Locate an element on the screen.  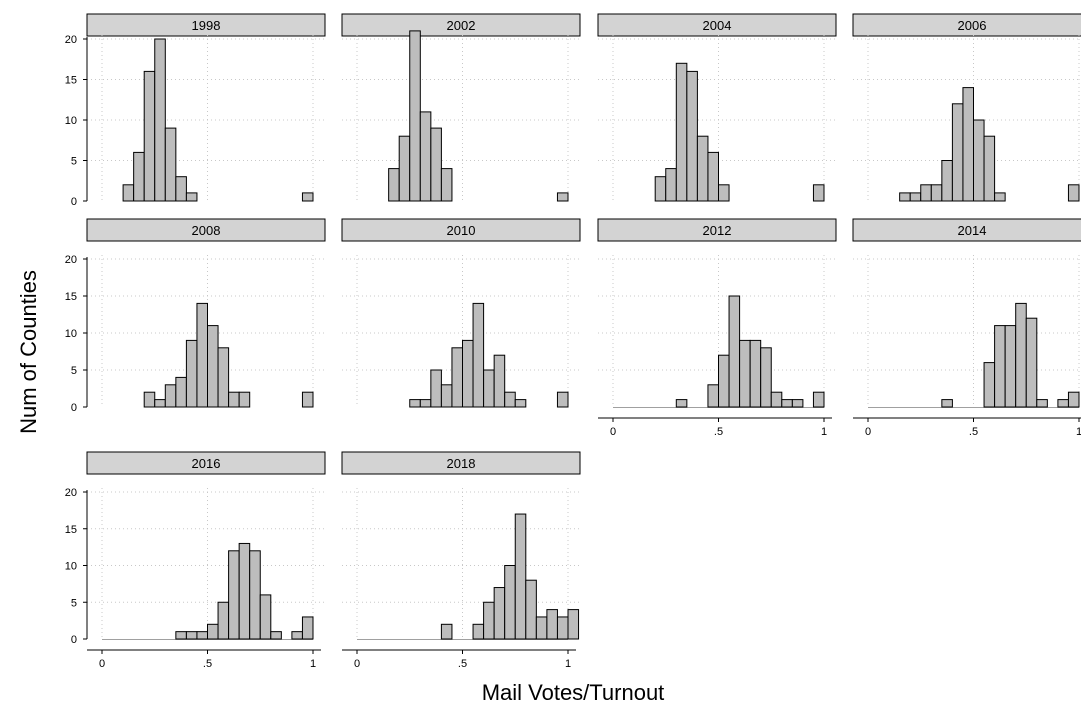
panel-2010: 2010 is located at coordinates (461, 313).